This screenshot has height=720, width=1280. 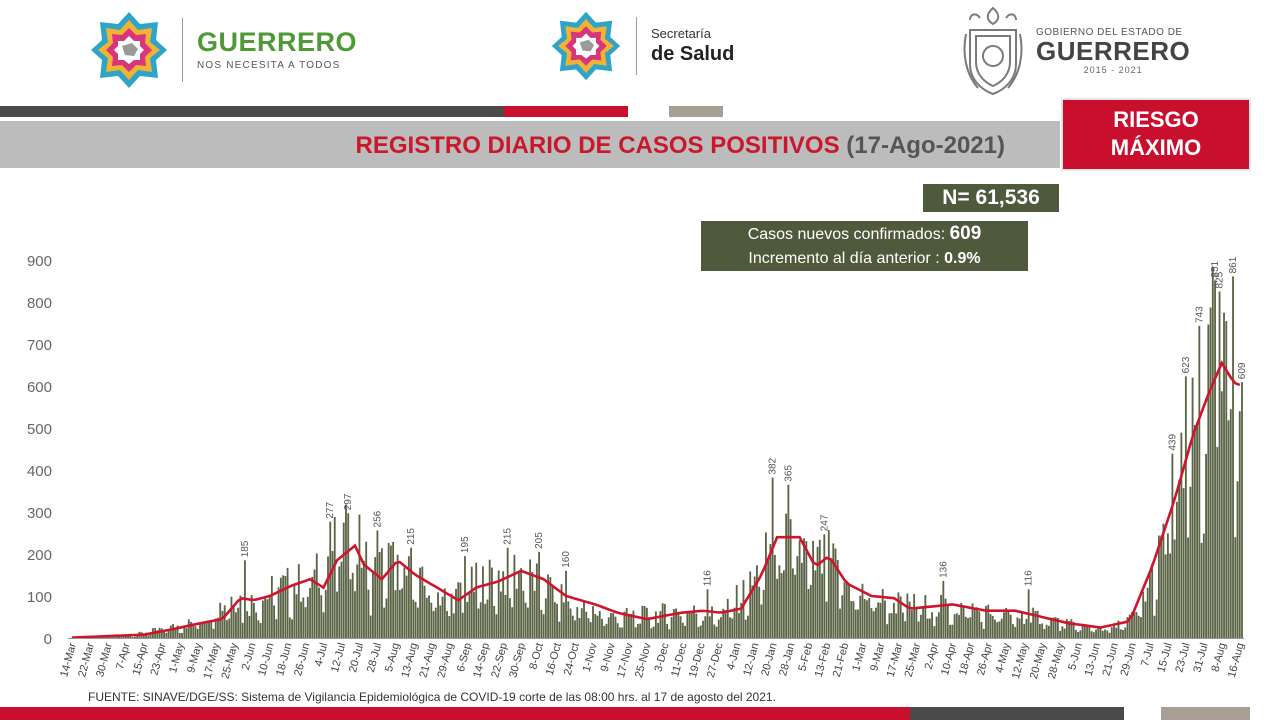 What do you see at coordinates (1017, 713) in the screenshot?
I see `bottom-strip-dark` at bounding box center [1017, 713].